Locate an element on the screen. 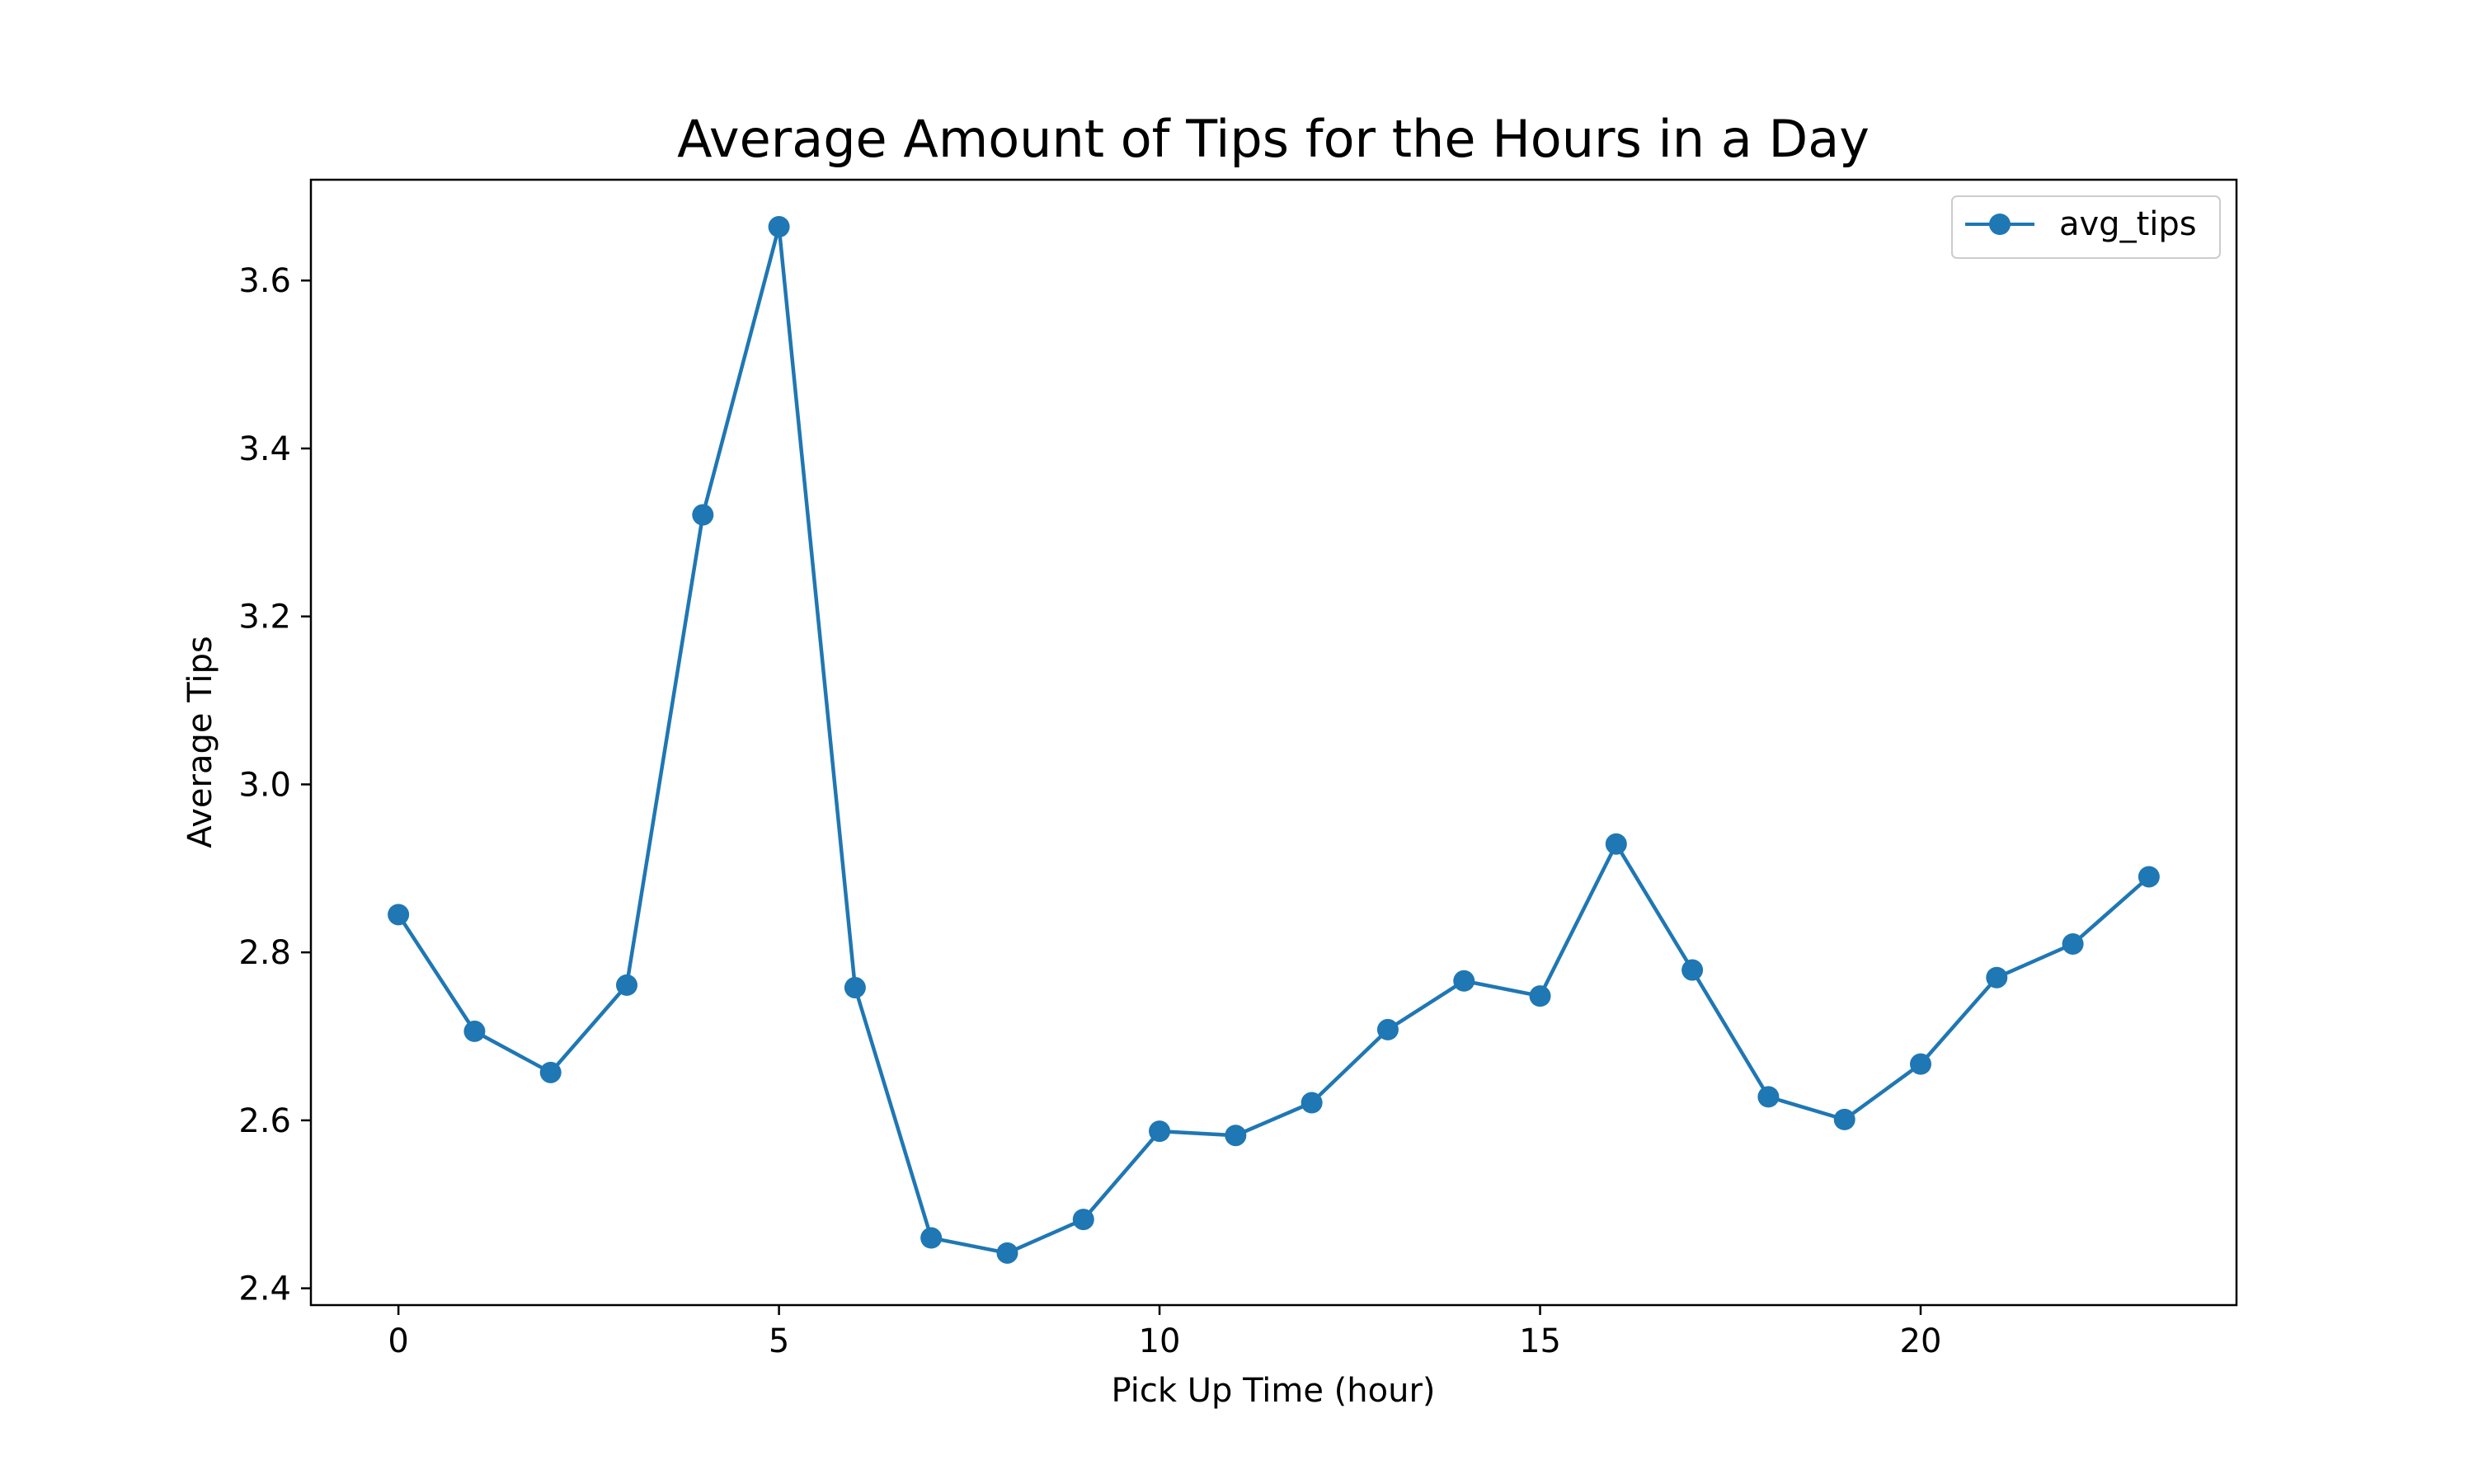  y-tick-label: 3.2 is located at coordinates (264, 617).